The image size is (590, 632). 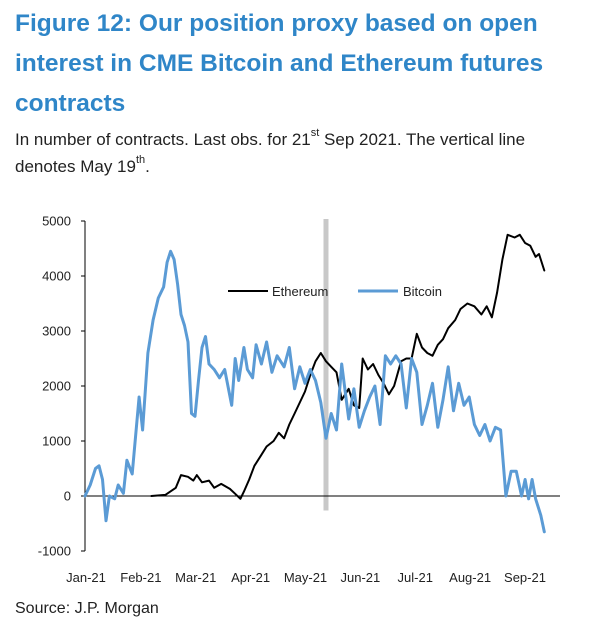 I want to click on subtitle-text-3: ., so click(x=147, y=166).